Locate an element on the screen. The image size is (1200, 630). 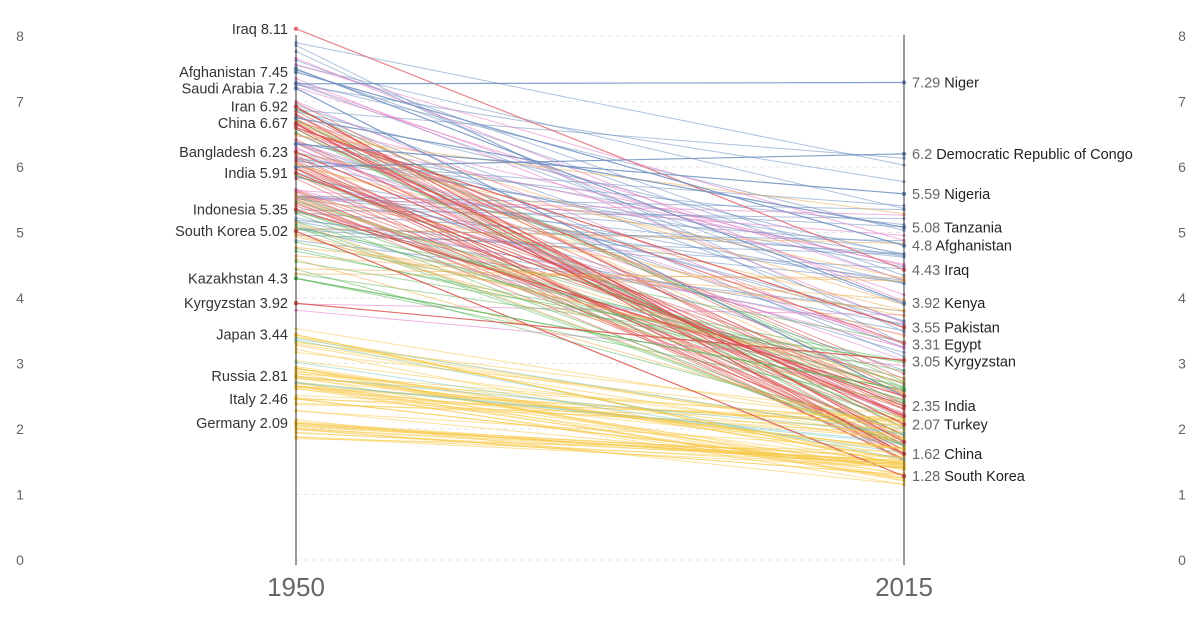
y-tick-left: 2 is located at coordinates (20, 429).